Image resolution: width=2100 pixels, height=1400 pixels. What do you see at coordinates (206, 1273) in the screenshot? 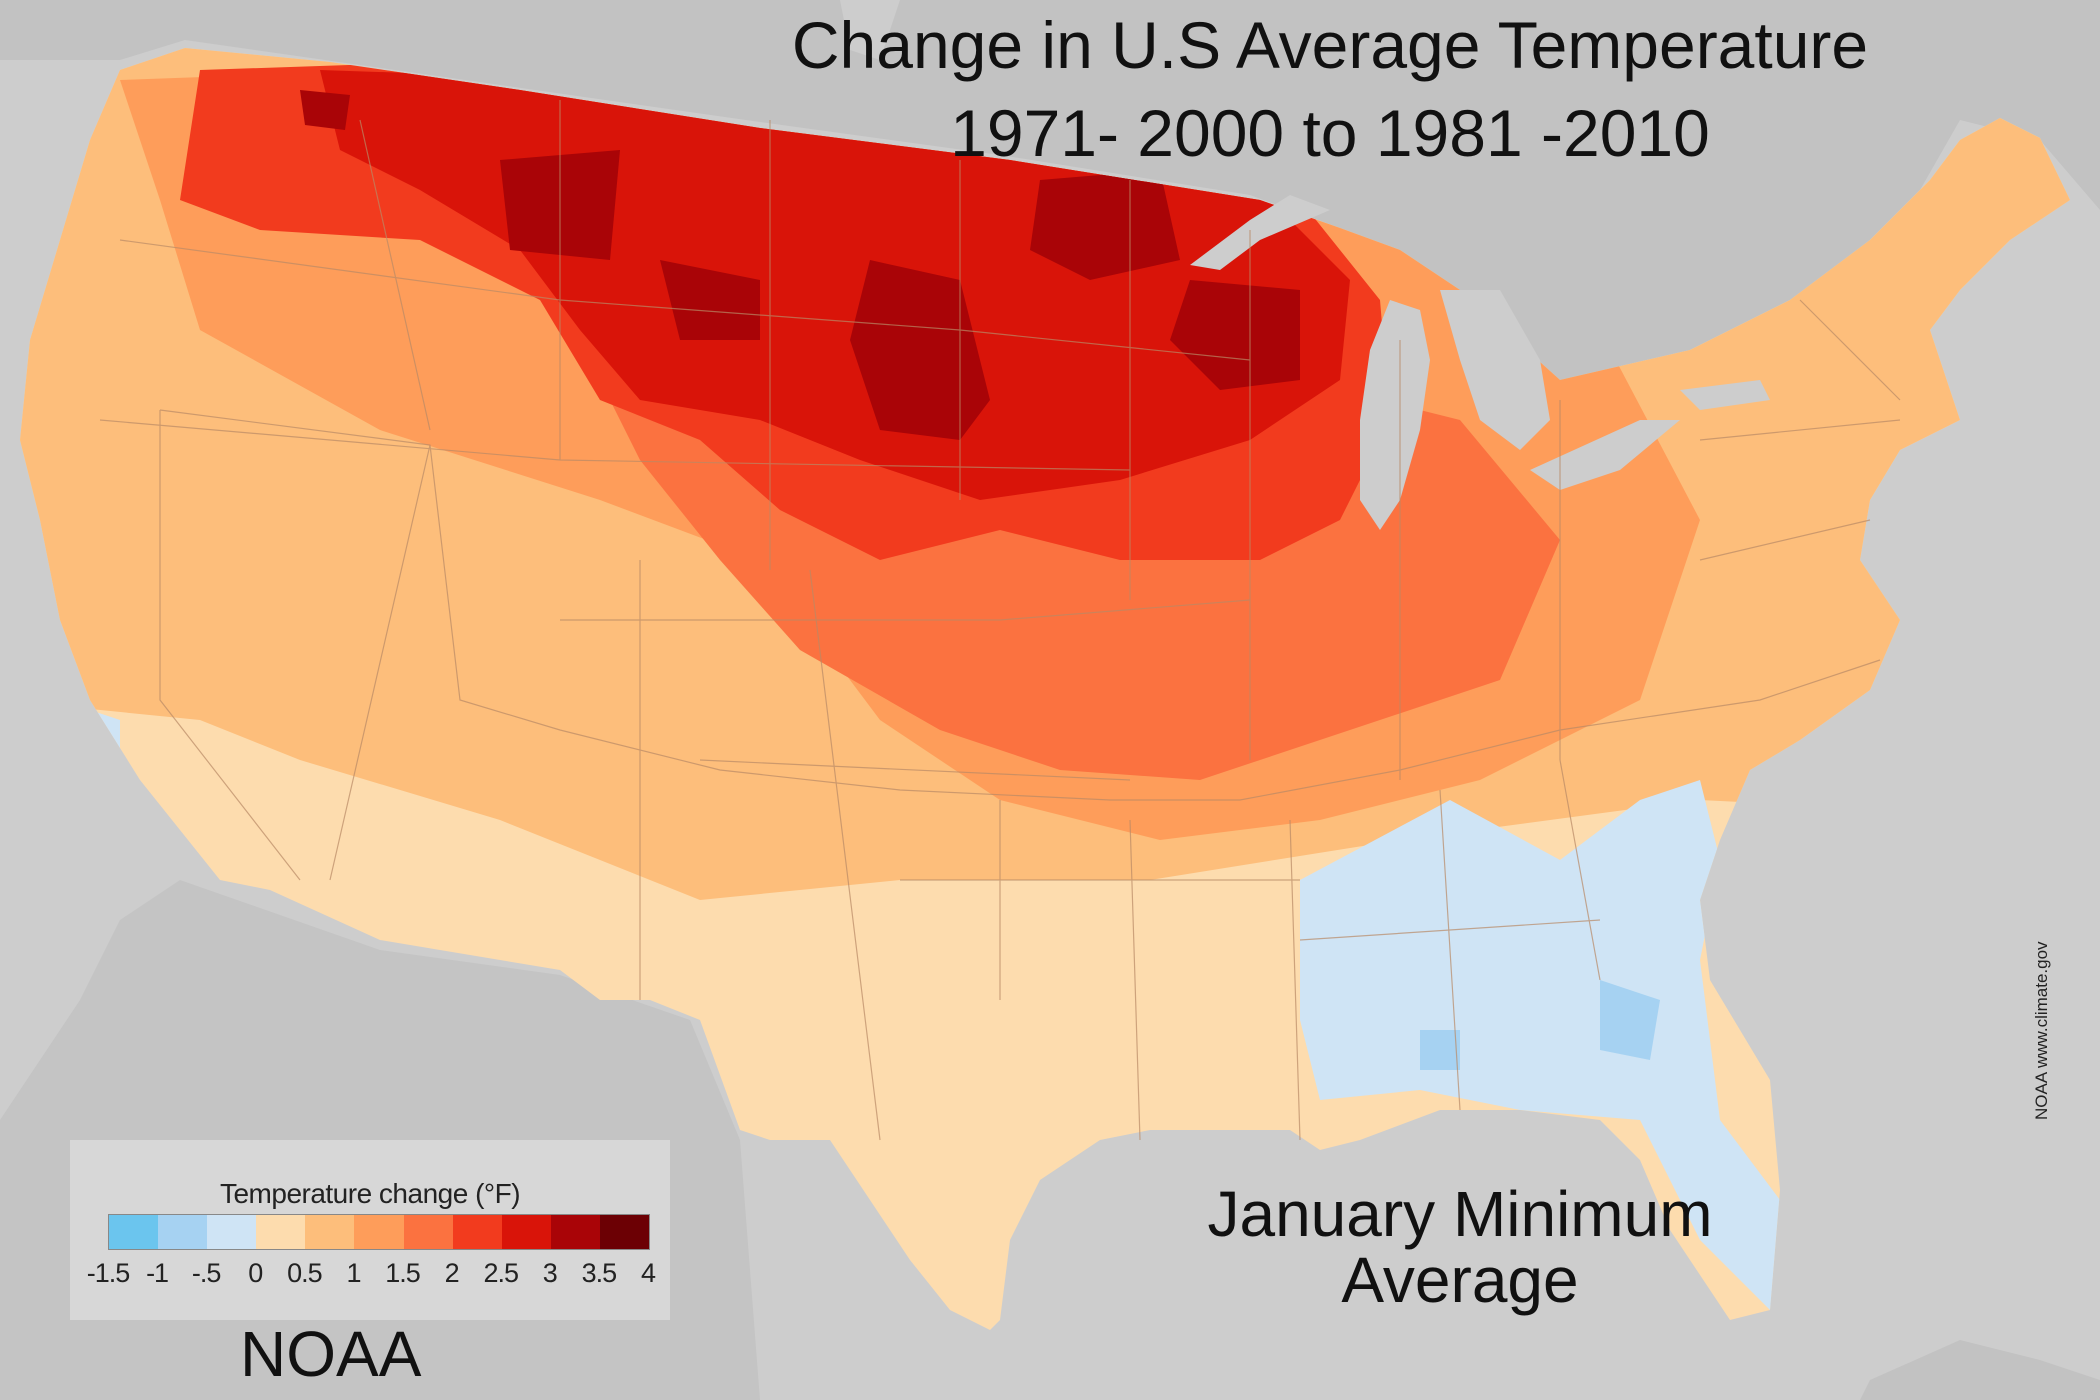
I see `legend-tick-label: -.5` at bounding box center [206, 1273].